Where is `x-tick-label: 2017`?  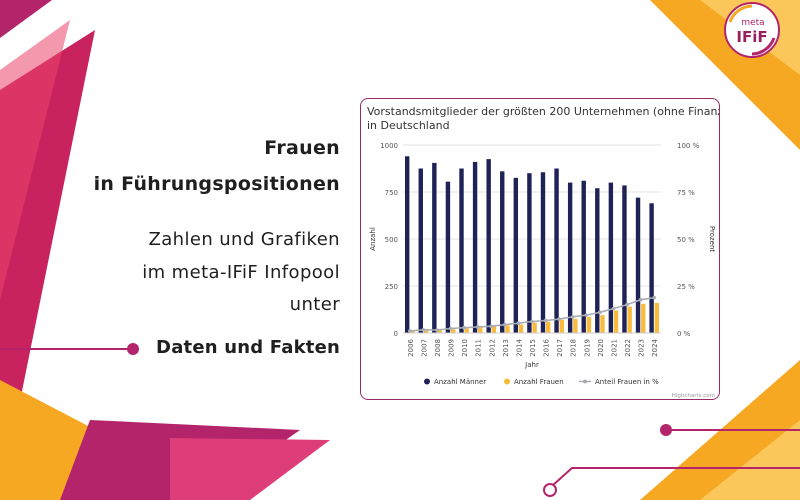 x-tick-label: 2017 is located at coordinates (560, 348).